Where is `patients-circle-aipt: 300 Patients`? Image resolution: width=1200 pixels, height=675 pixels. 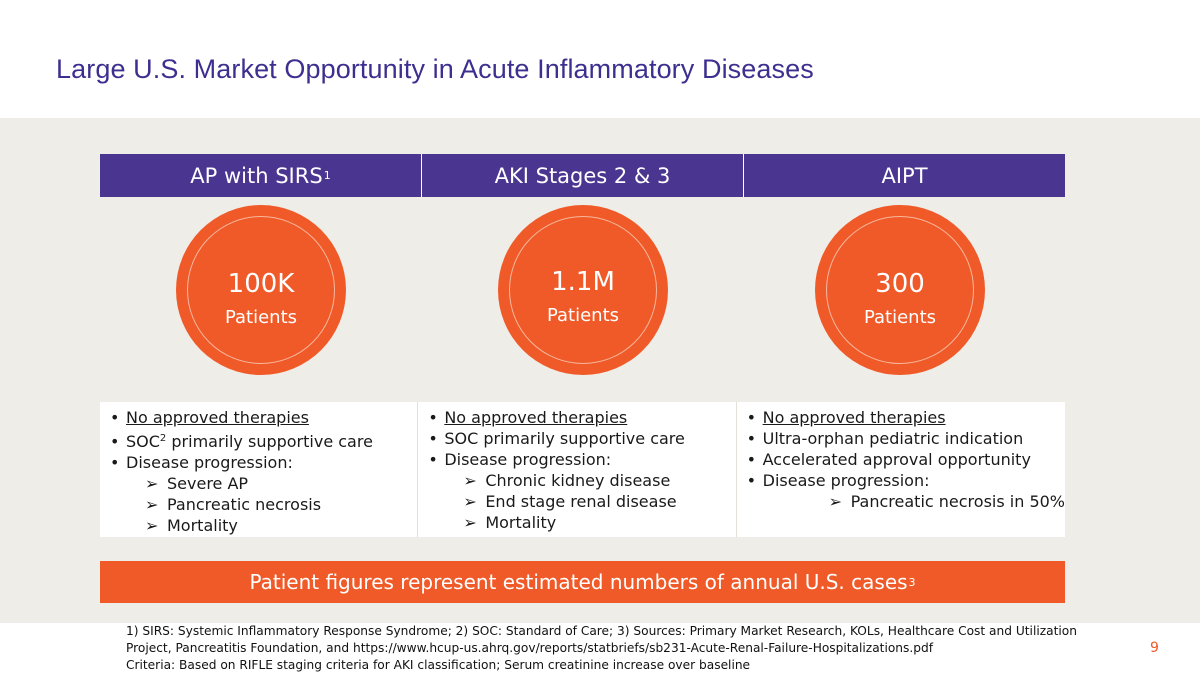
patients-circle-aipt: 300 Patients is located at coordinates (900, 290).